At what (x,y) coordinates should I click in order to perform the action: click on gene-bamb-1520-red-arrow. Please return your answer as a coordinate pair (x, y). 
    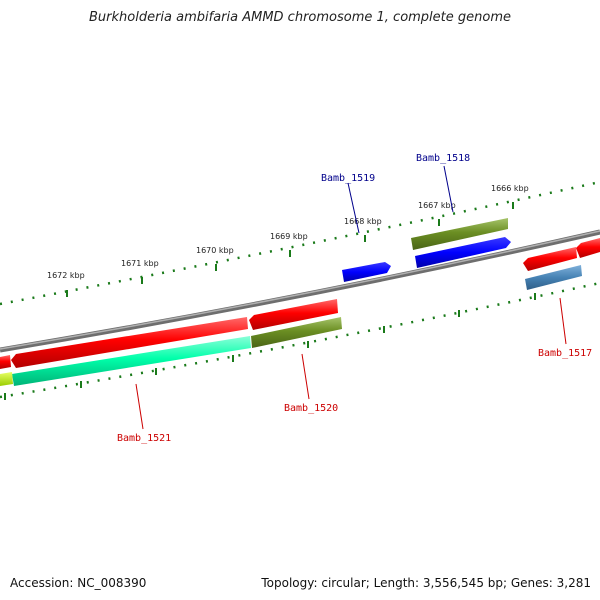
    Looking at the image, I should click on (293, 314).